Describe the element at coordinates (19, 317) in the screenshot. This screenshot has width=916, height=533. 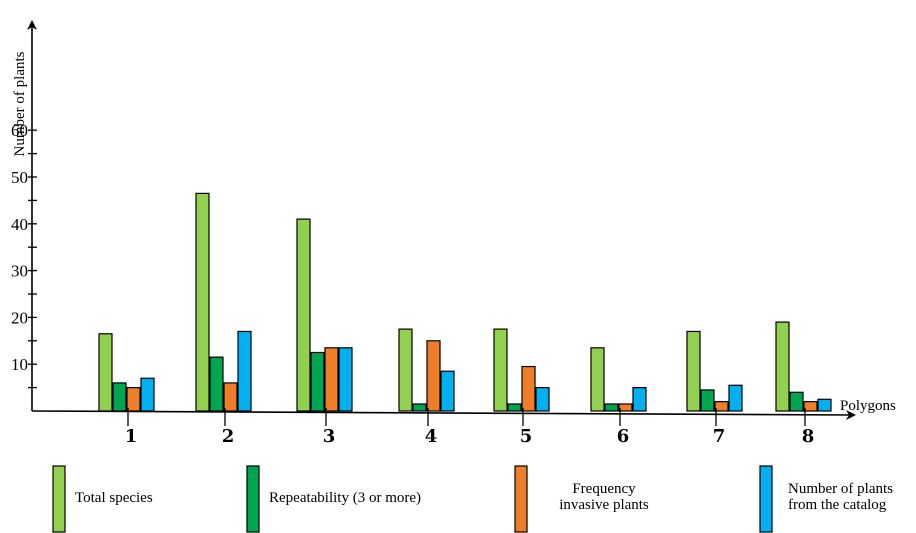
I see `y-tick-label-20: 20` at that location.